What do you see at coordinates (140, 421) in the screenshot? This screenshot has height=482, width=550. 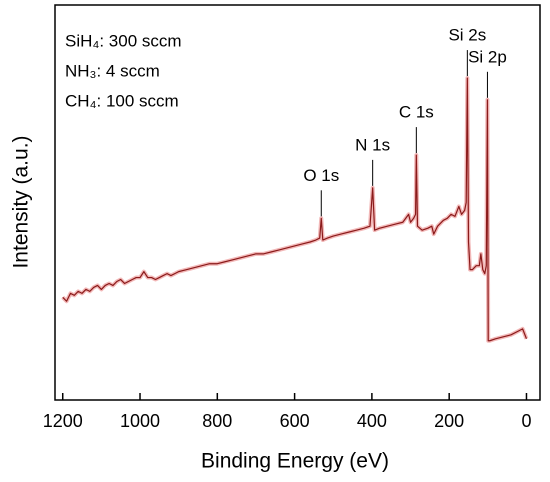 I see `x-tick-label: 1000` at bounding box center [140, 421].